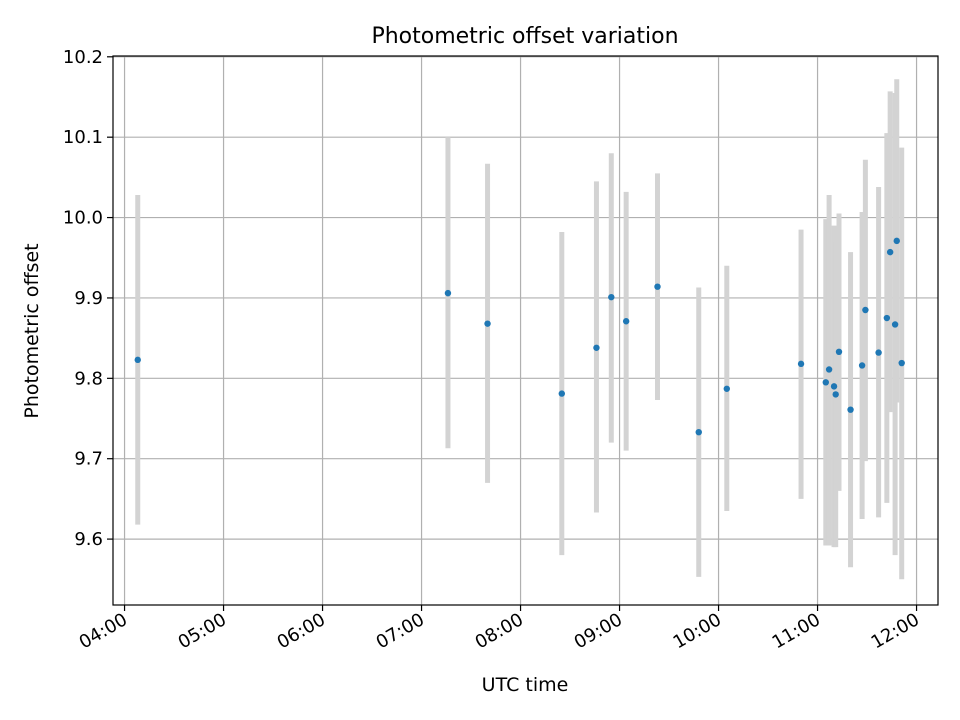 This screenshot has width=960, height=720. What do you see at coordinates (88, 378) in the screenshot?
I see `y-tick-label: 9.8` at bounding box center [88, 378].